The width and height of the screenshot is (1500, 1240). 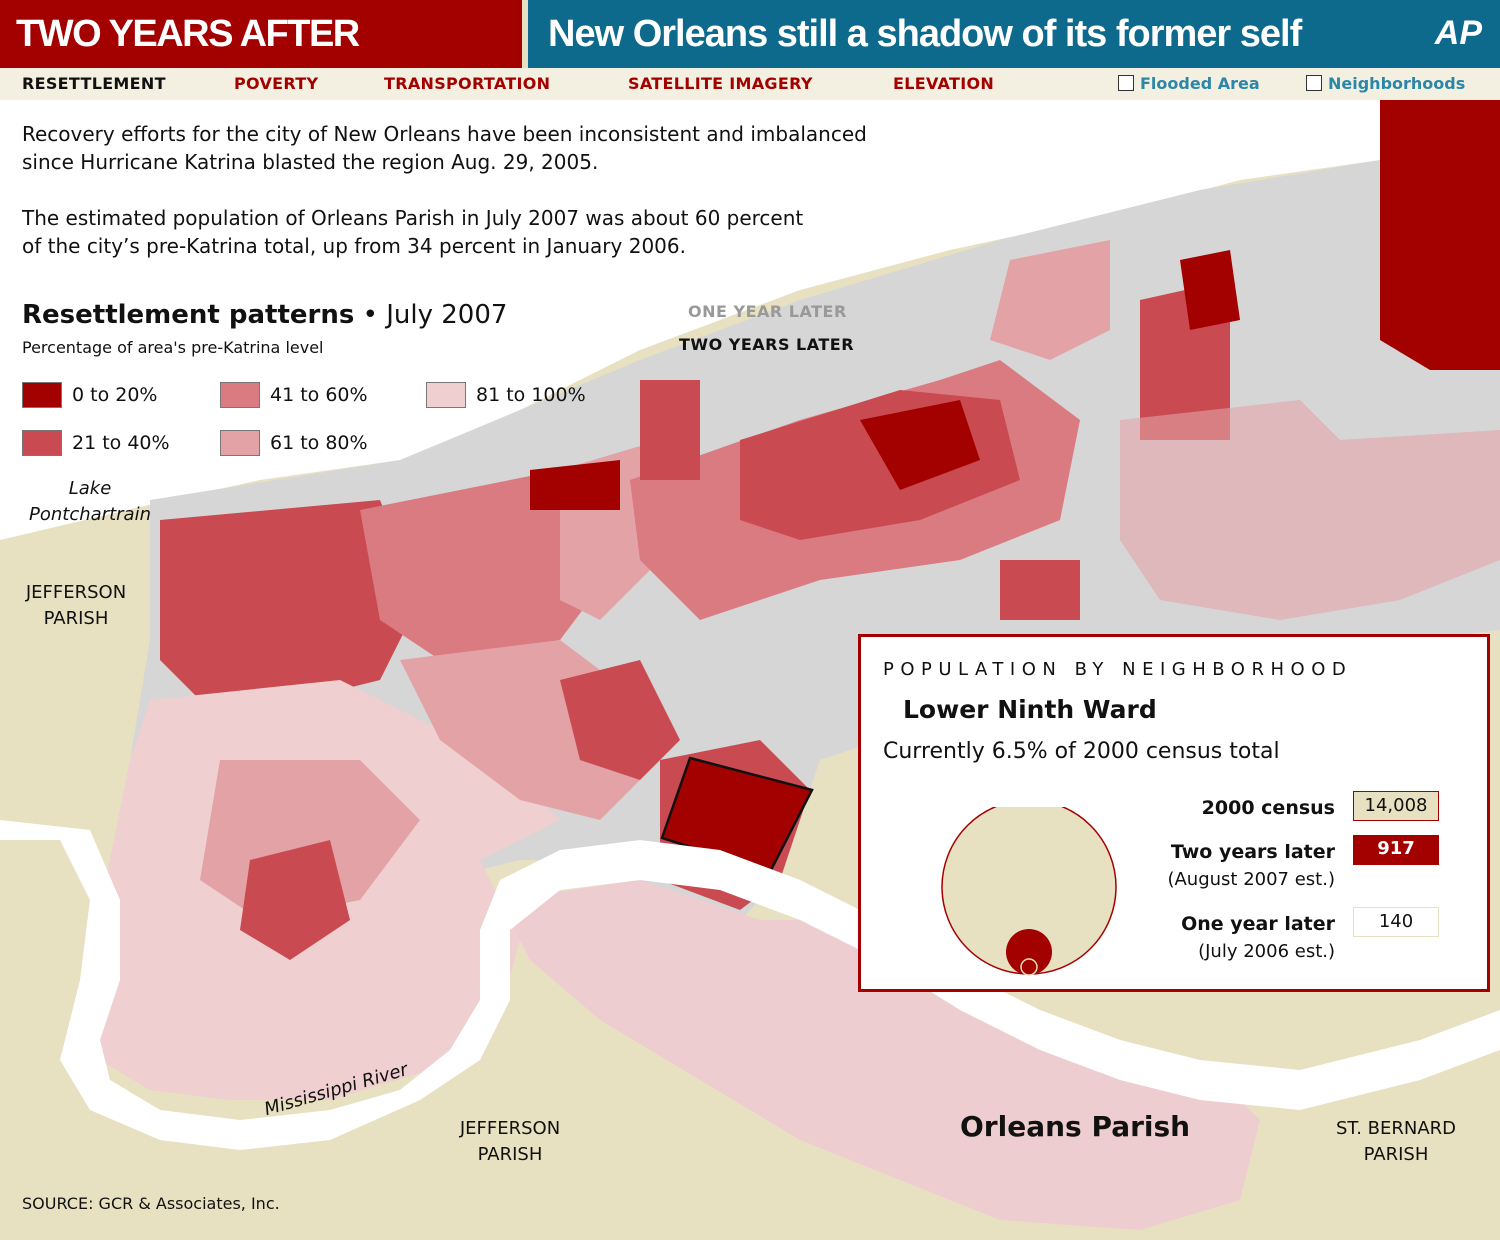 I want to click on popup-heading: POPULATION BY NEIGHBORHOOD, so click(x=1118, y=669).